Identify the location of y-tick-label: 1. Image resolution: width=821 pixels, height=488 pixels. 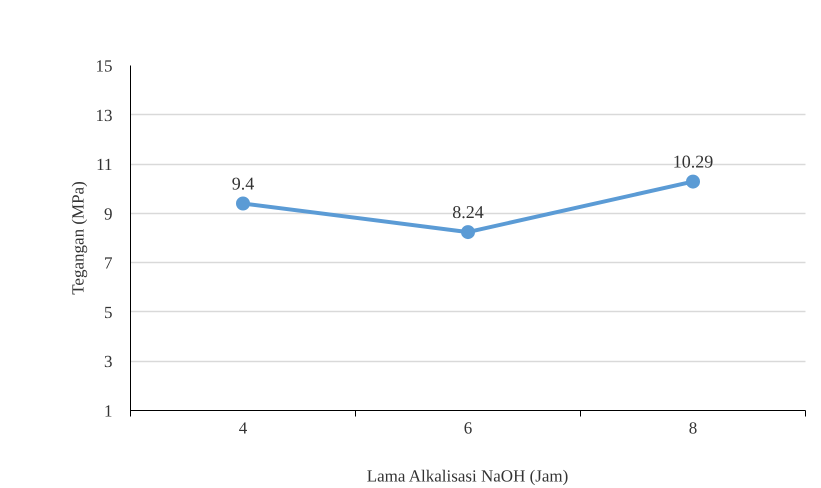
(108, 411).